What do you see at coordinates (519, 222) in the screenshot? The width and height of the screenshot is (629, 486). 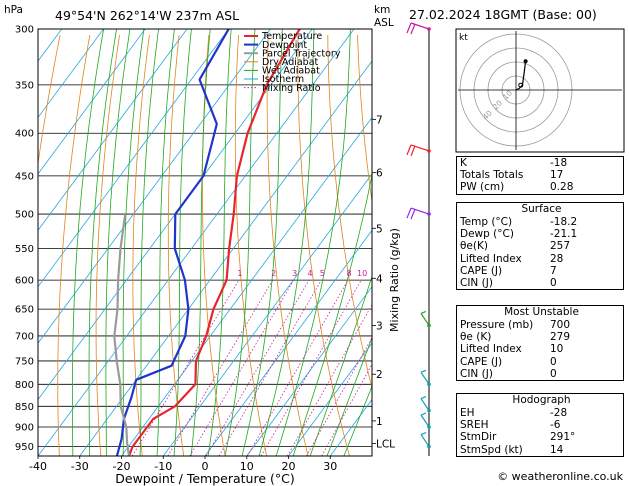 I see `surface-row-temp: Temp (°C) -18.2` at bounding box center [519, 222].